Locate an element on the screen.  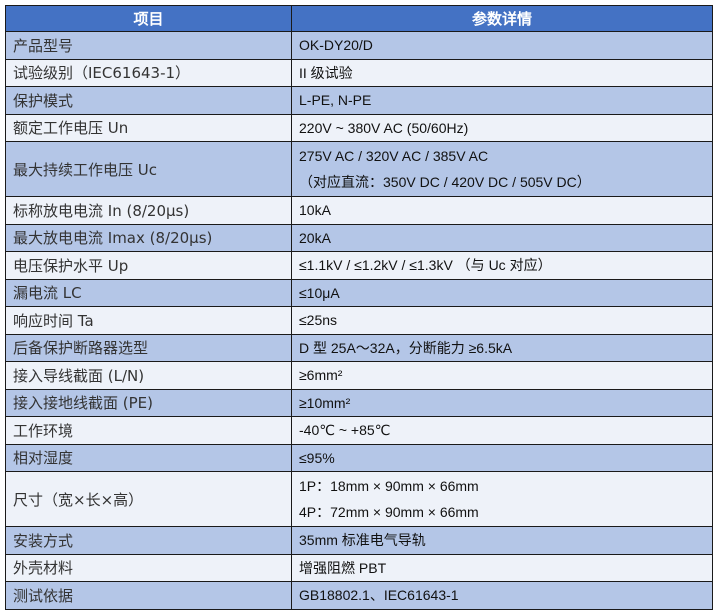
table-row: 相对湿度 ≤95% is located at coordinates (359, 457).